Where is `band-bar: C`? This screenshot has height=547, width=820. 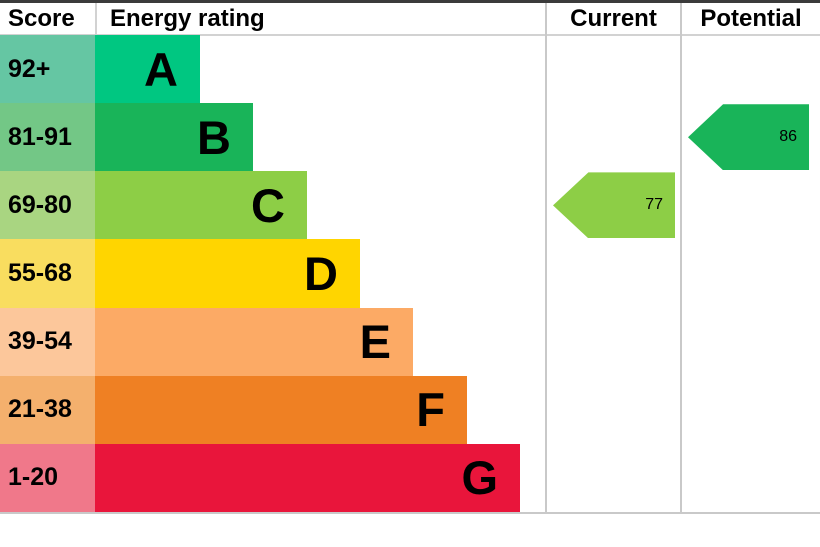
band-bar: C is located at coordinates (201, 205).